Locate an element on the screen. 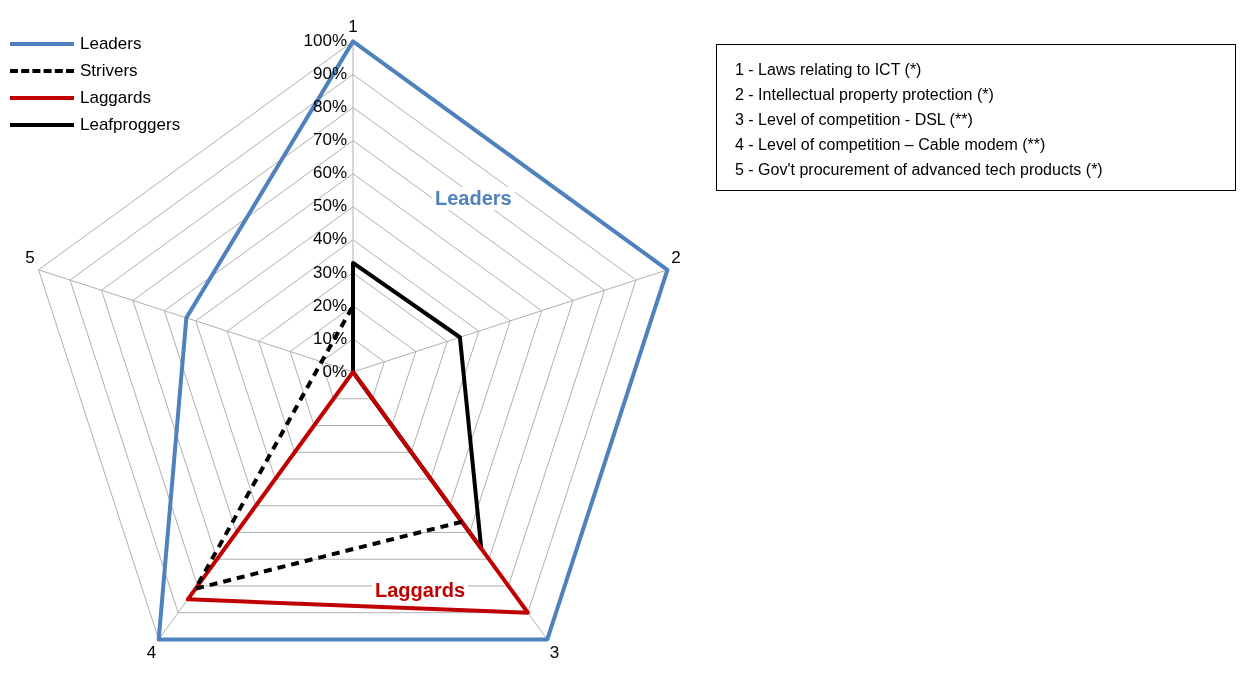  y-tick-label: 70% is located at coordinates (329, 140).